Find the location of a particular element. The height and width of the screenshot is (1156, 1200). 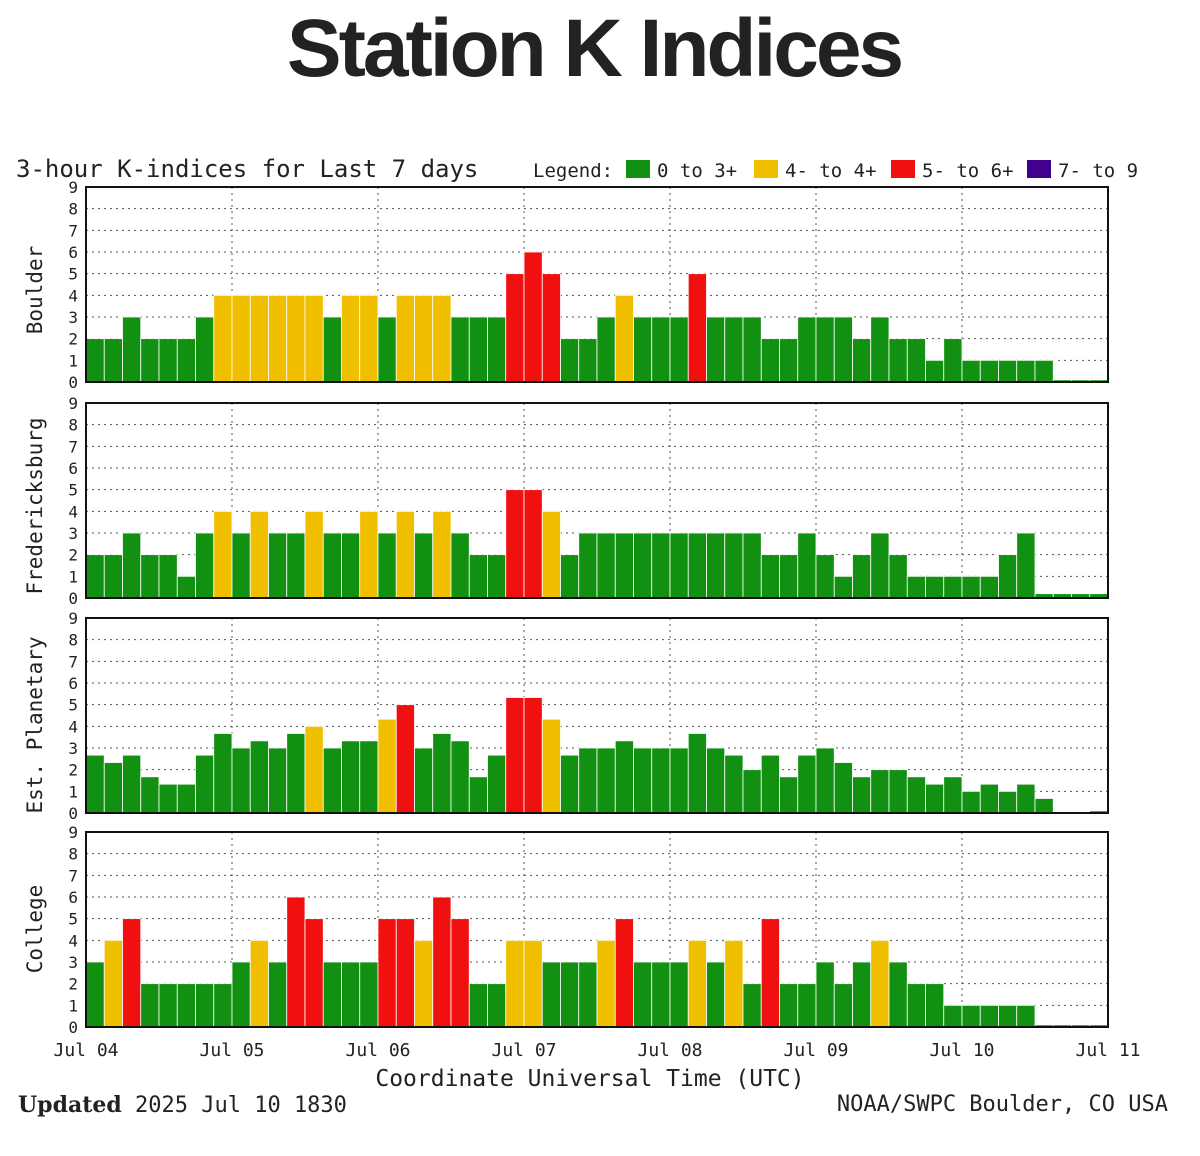

y-tick-label: 4 is located at coordinates (73, 511).